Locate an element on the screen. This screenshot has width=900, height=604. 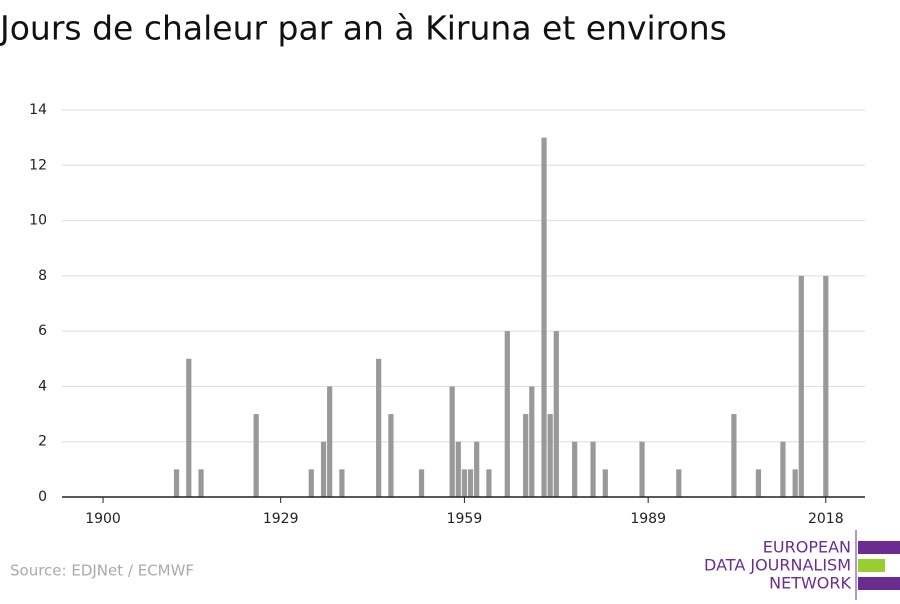
y-tick-label: 2 is located at coordinates (42, 442).